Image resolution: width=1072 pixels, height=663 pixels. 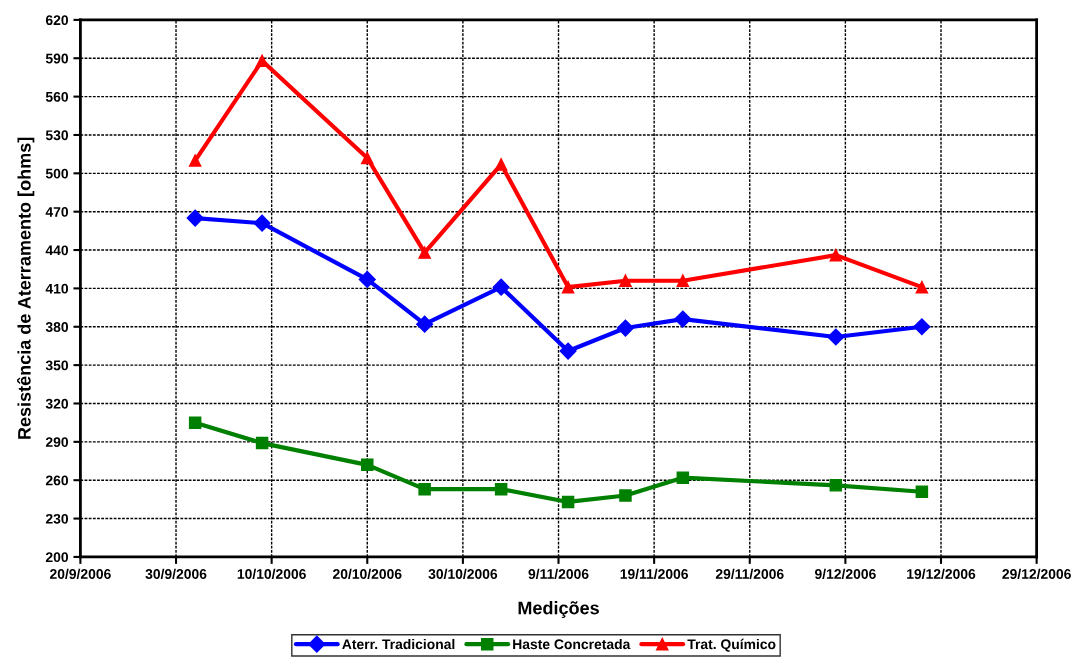 What do you see at coordinates (845, 574) in the screenshot?
I see `x-tick-label: 9/12/2006` at bounding box center [845, 574].